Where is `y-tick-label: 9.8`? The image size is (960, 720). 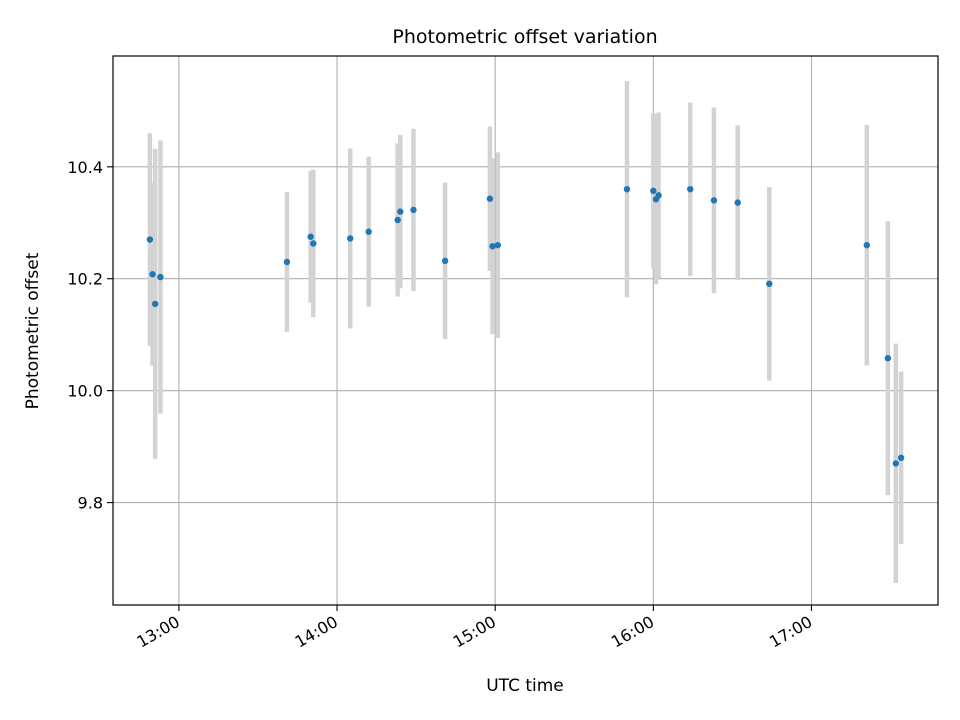 y-tick-label: 9.8 is located at coordinates (90, 503).